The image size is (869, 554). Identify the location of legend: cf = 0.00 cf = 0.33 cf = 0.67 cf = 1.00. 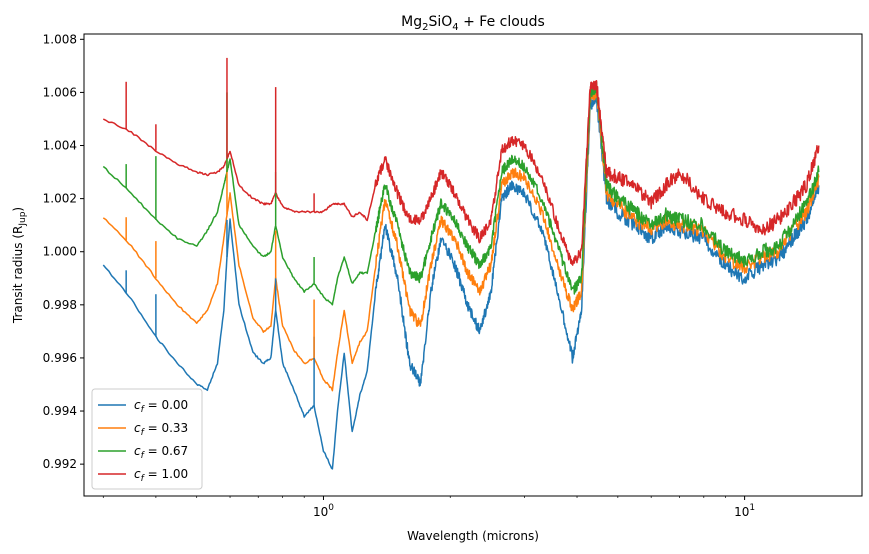
(147, 439).